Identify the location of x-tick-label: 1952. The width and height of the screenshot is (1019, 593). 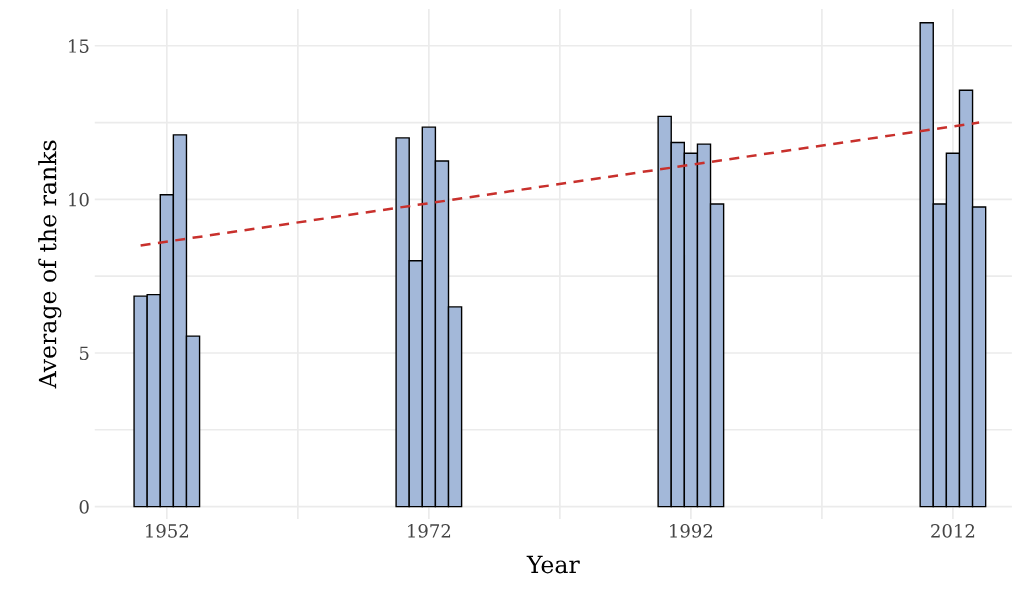
(167, 531).